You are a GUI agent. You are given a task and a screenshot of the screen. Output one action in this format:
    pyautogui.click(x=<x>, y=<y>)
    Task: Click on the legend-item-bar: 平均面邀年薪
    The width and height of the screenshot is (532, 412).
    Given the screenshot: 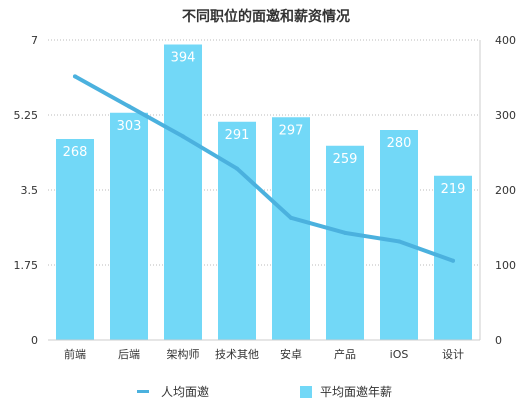 What is the action you would take?
    pyautogui.click(x=346, y=391)
    